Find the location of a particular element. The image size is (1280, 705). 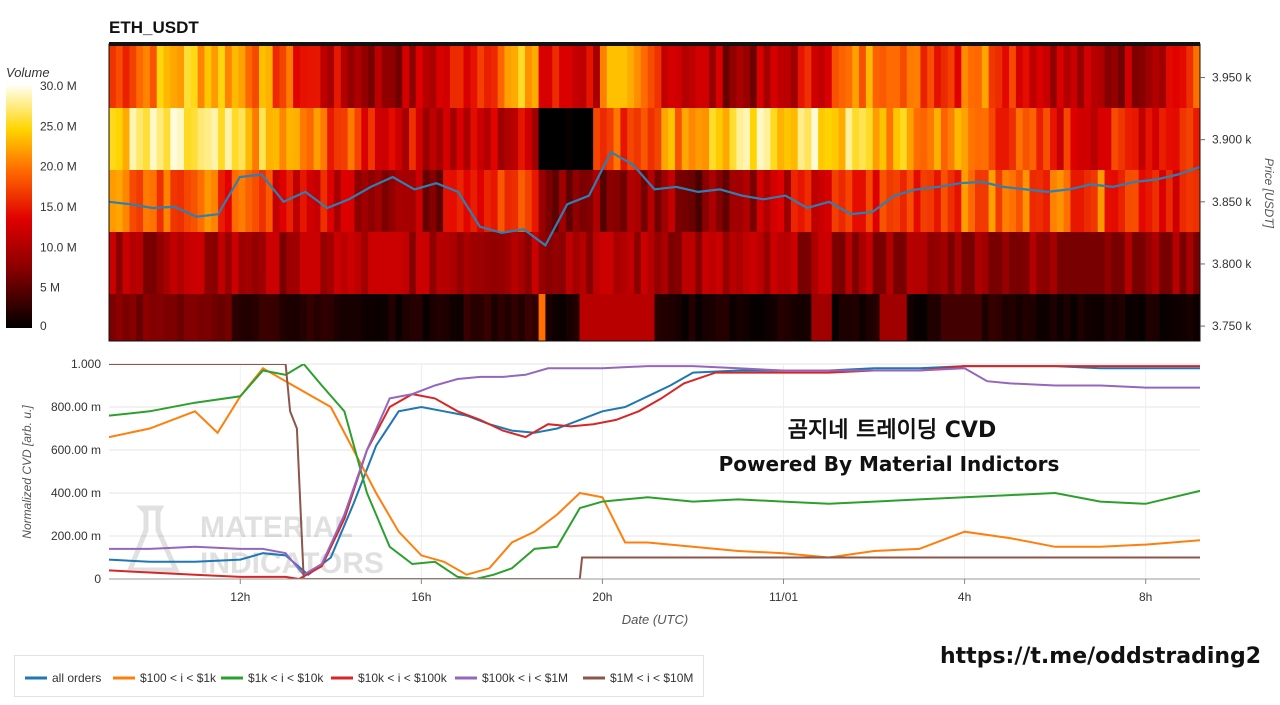

telegram-link: https://t.me/oddstrading2 is located at coordinates (1101, 656).